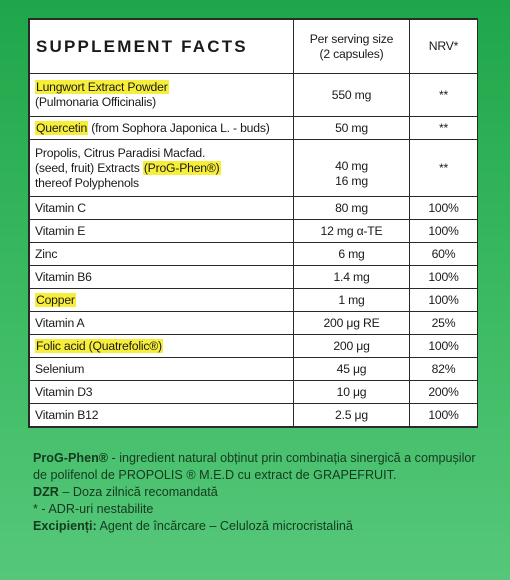 Image resolution: width=510 pixels, height=580 pixels. I want to click on table-row: Vitamin B12 2.5 μg 100%, so click(253, 415).